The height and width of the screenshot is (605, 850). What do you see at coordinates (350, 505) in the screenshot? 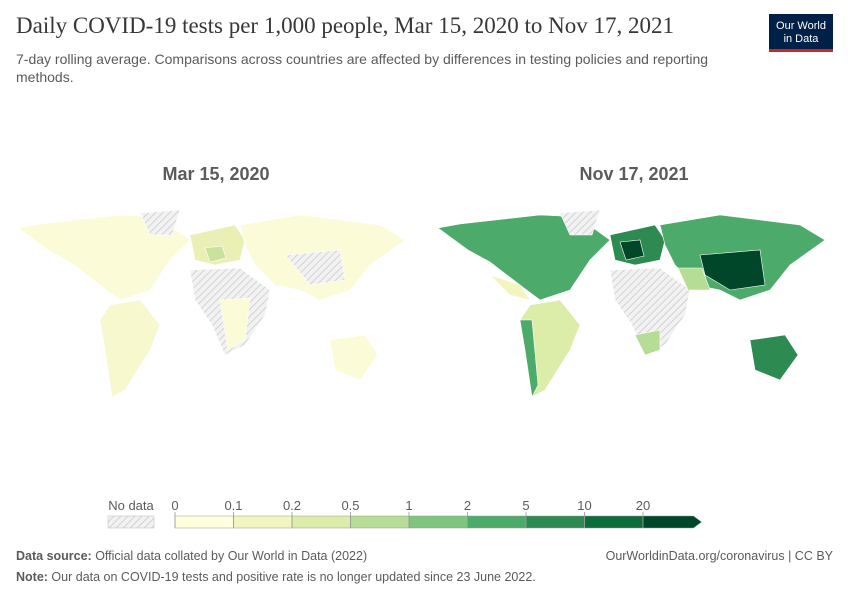
I see `legend-tick-label: 0.5` at bounding box center [350, 505].